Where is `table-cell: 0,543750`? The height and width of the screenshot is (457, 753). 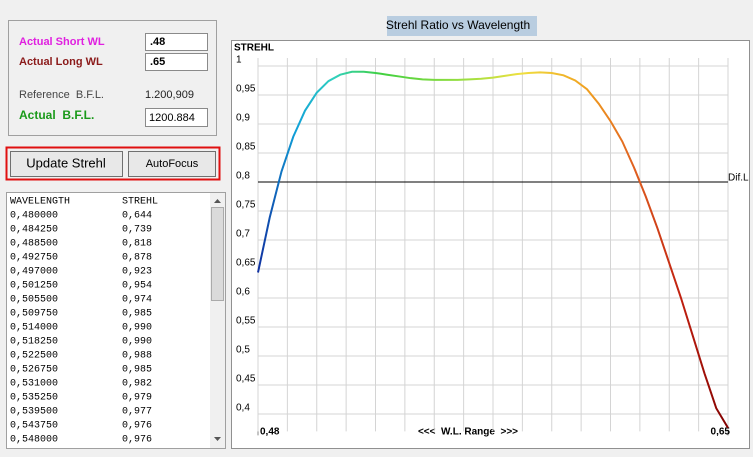 table-cell: 0,543750 is located at coordinates (34, 426).